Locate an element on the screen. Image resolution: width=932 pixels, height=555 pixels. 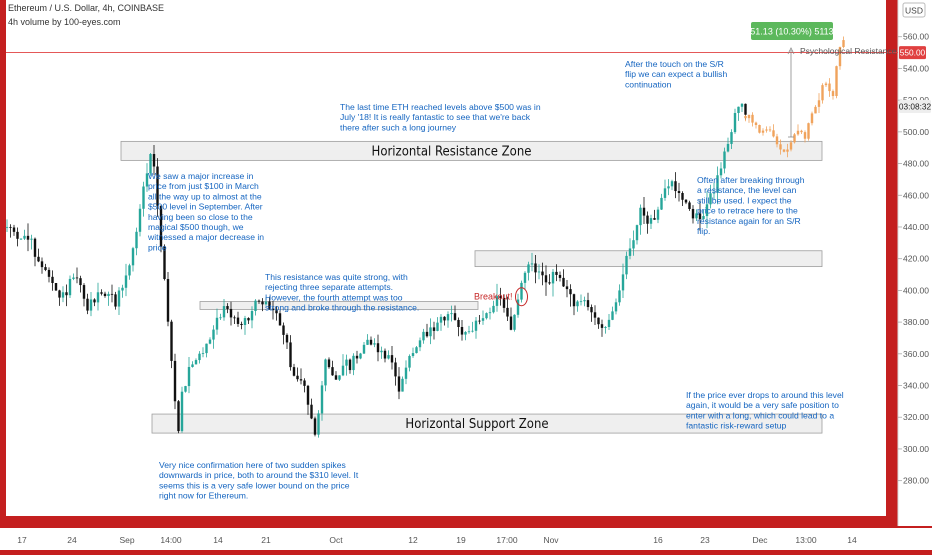
annotation-line: all the way up to almost at the is located at coordinates (205, 196).